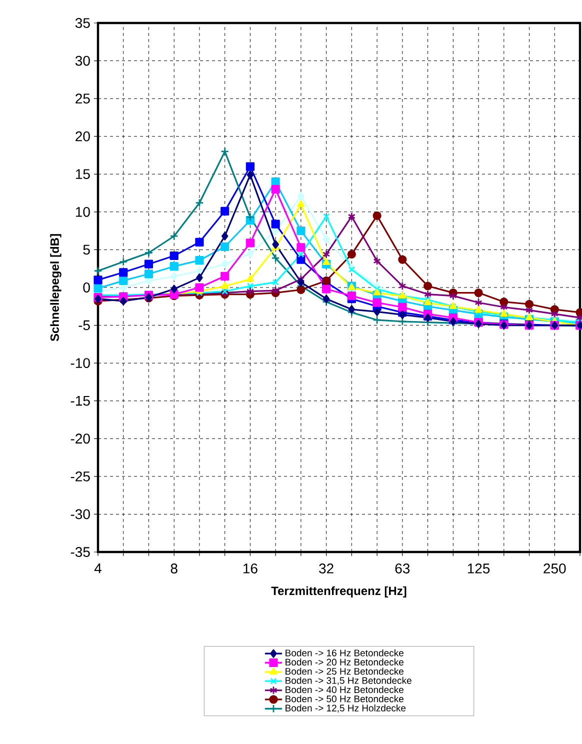  Describe the element at coordinates (250, 569) in the screenshot. I see `x-tick-label: 16` at that location.